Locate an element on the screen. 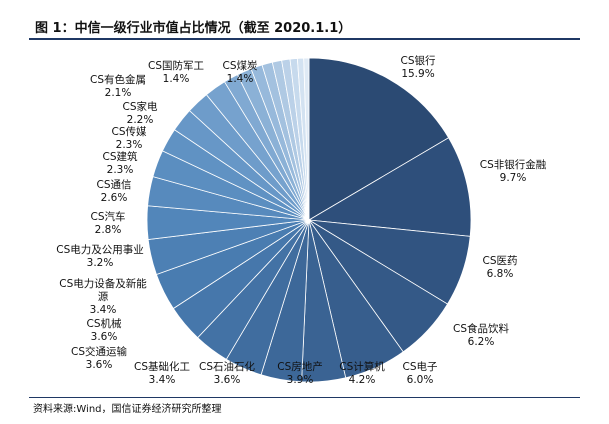 The width and height of the screenshot is (609, 424). slice-label: CS电力及公用事业 3.2% is located at coordinates (100, 256).